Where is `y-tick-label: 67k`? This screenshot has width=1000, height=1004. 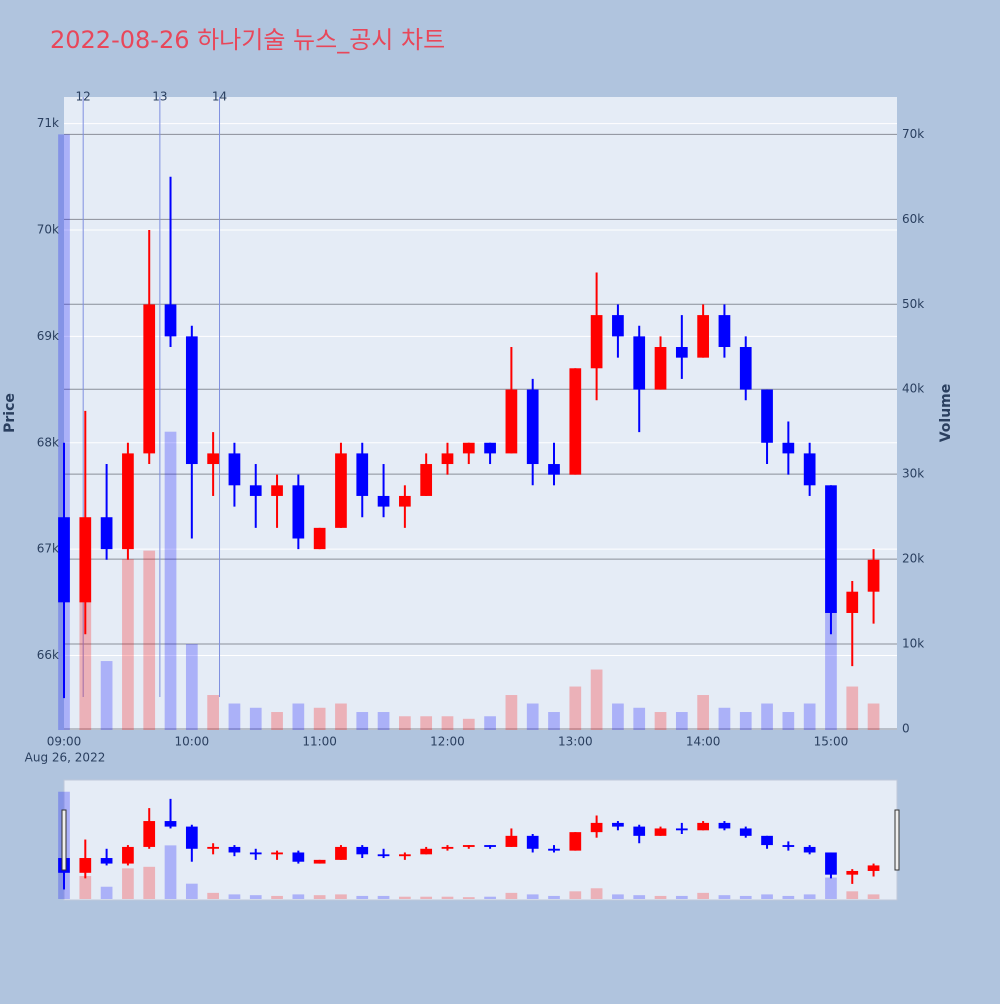
y-tick-label: 67k is located at coordinates (48, 549).